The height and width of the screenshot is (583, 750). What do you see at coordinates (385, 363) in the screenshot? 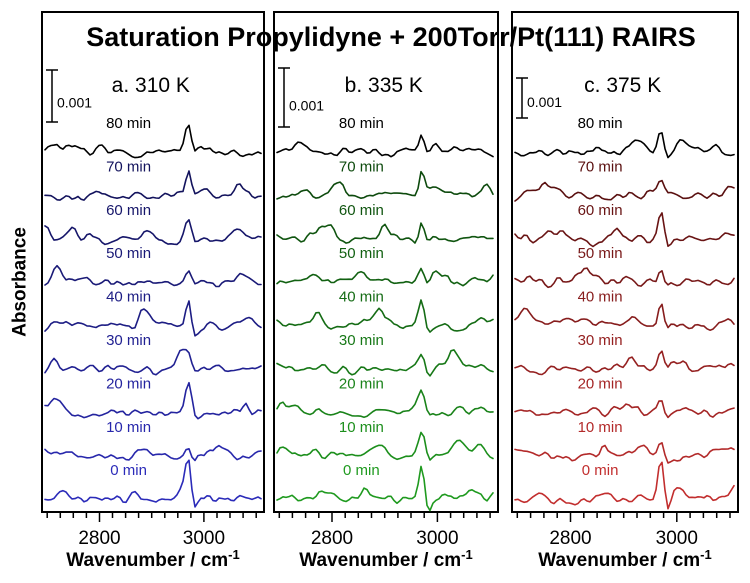
I see `trace-b-30min` at bounding box center [385, 363].